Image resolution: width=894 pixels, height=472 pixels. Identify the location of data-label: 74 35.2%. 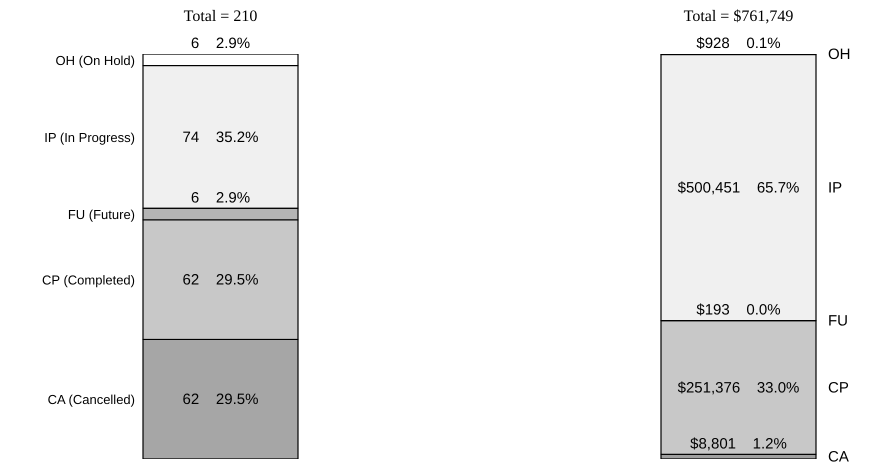
(220, 137).